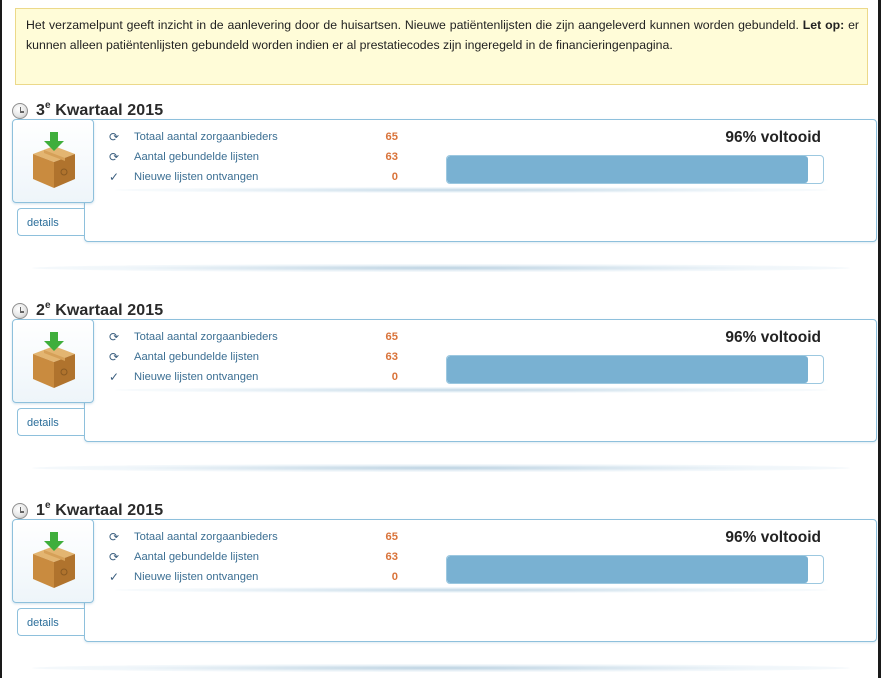  Describe the element at coordinates (823, 25) in the screenshot. I see `notice-warning-label: Let op:` at that location.